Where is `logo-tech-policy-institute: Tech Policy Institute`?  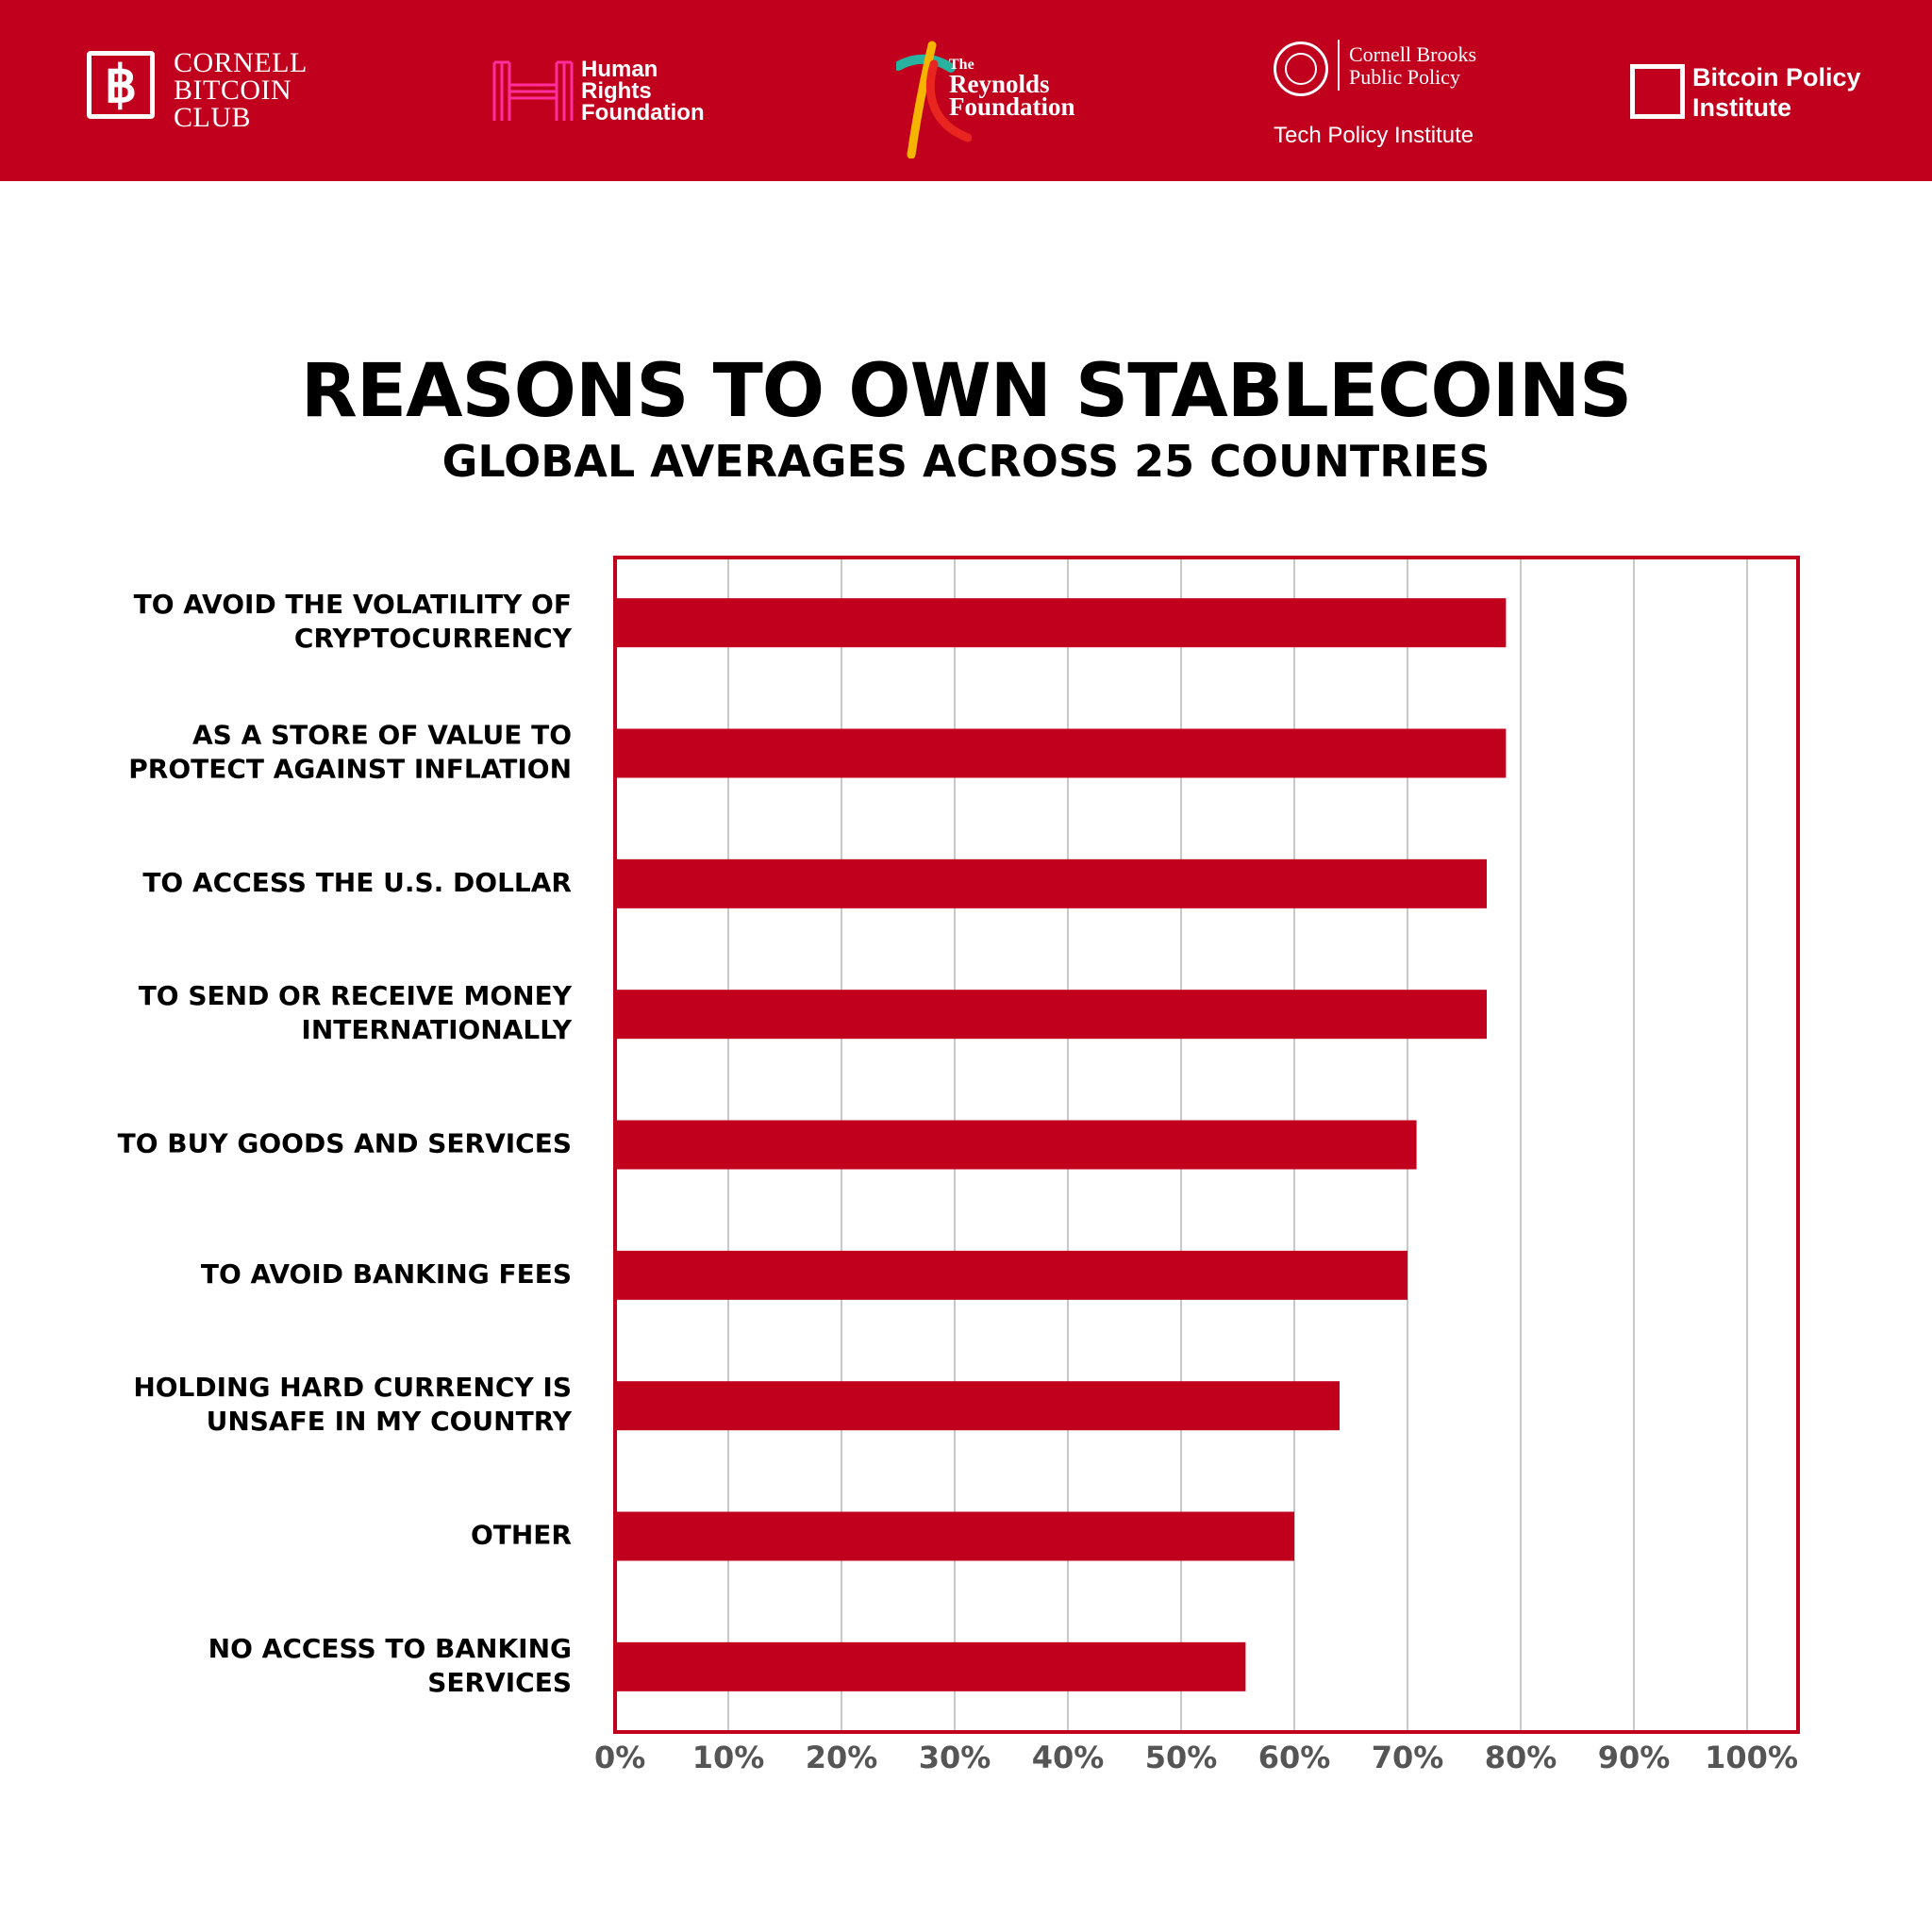
logo-tech-policy-institute: Tech Policy Institute is located at coordinates (1374, 135).